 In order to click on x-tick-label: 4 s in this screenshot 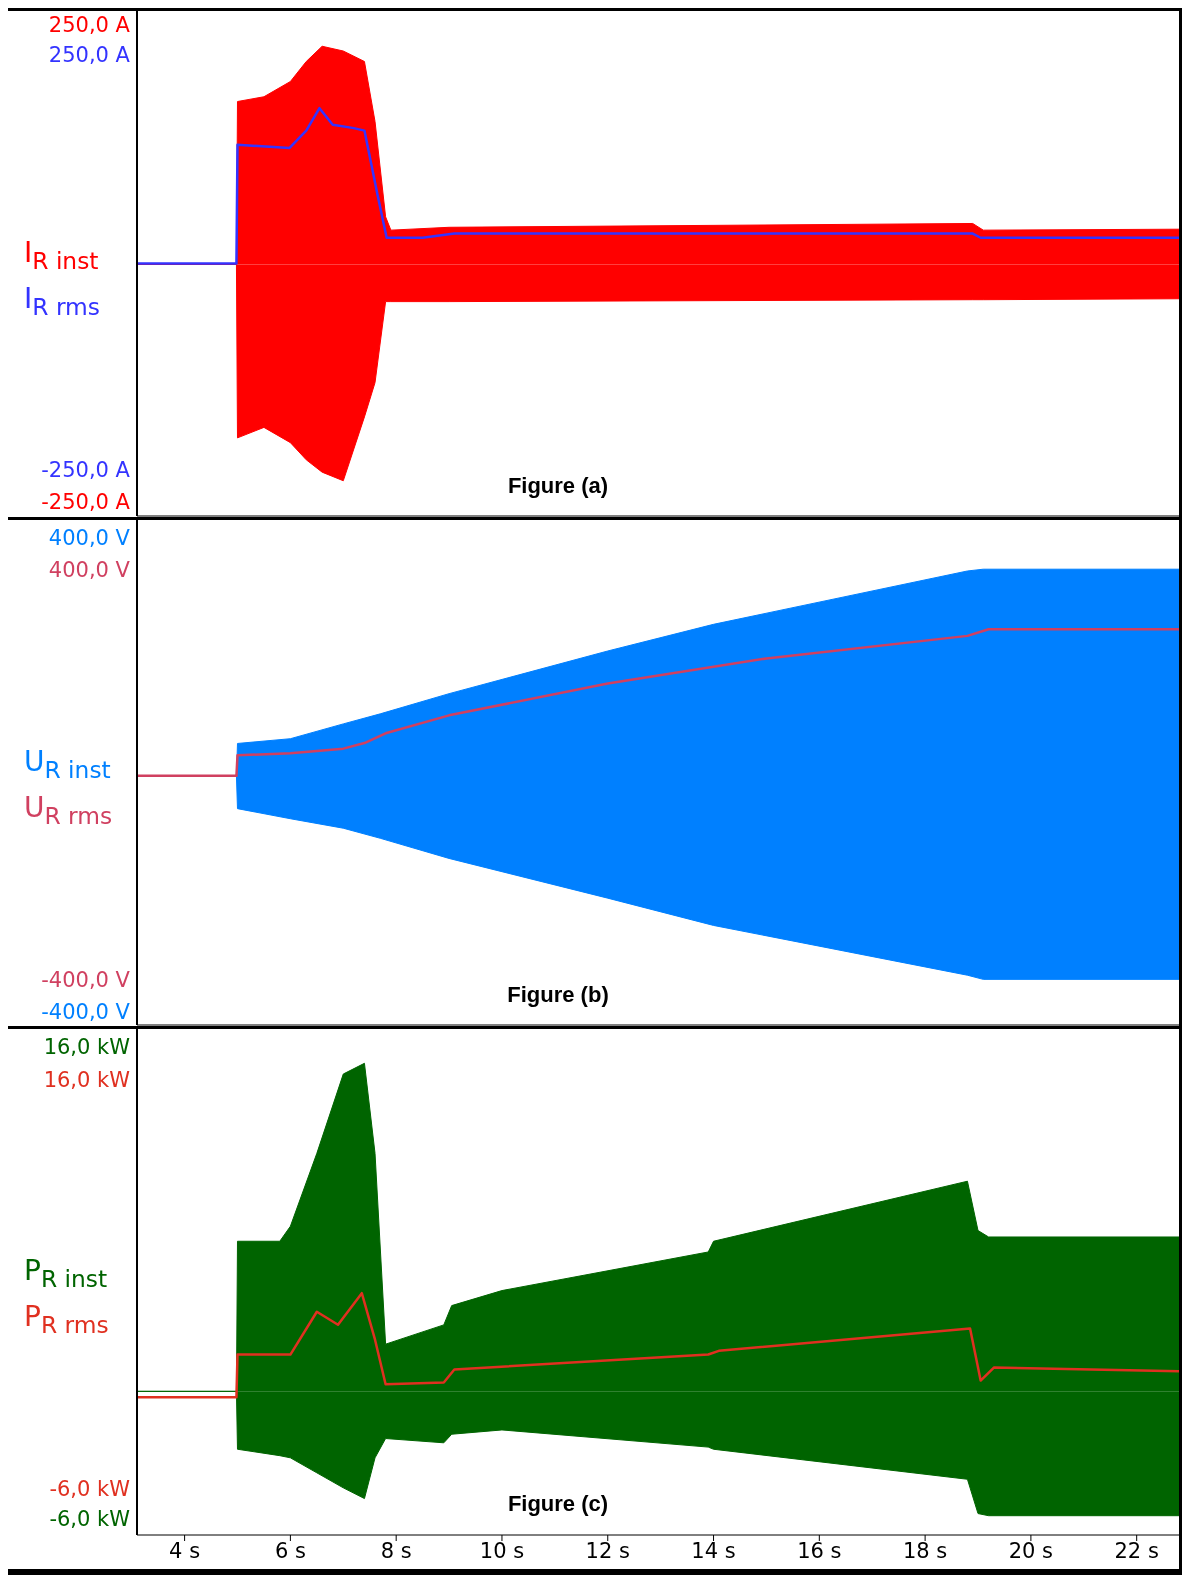, I will do `click(185, 1550)`.